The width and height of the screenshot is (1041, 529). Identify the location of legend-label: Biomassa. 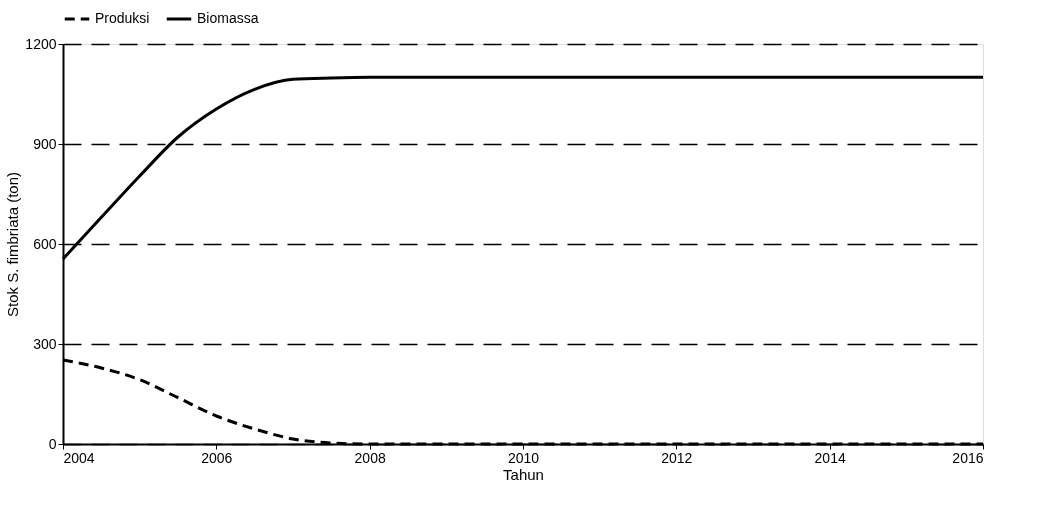
(228, 18).